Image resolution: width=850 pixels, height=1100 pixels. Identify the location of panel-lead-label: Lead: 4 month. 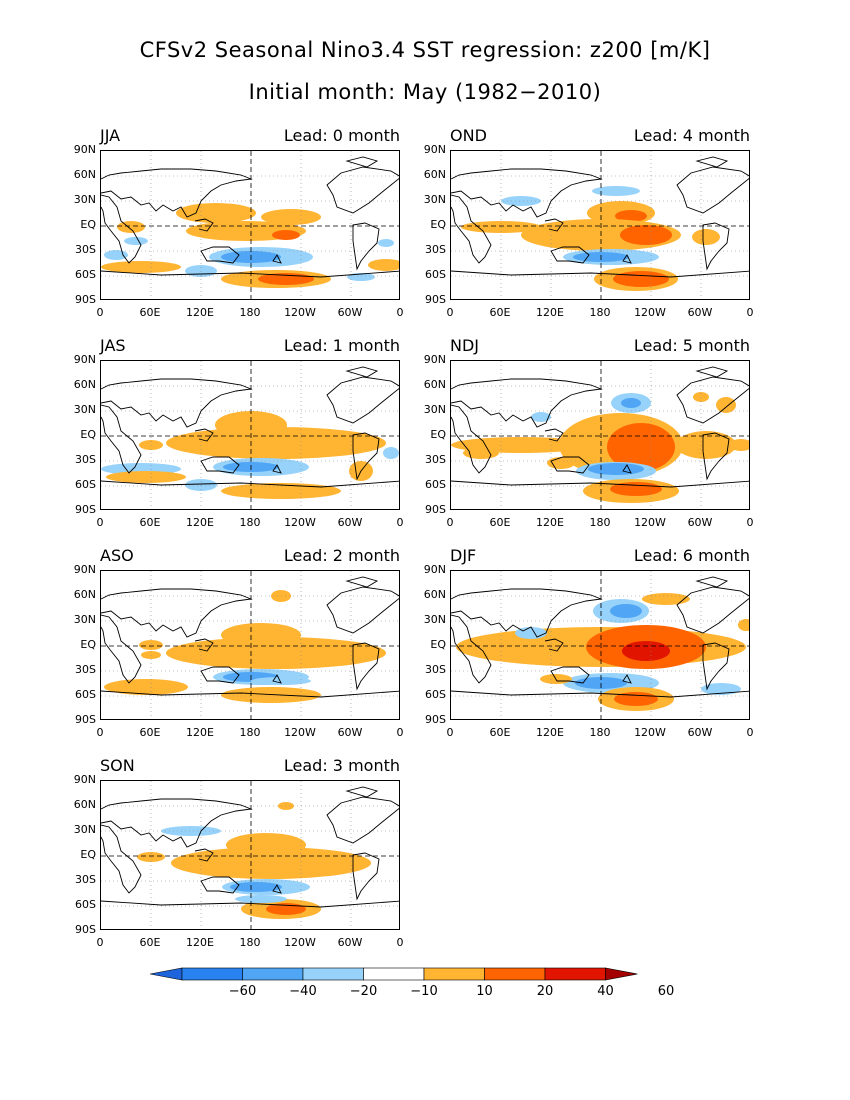
(691, 135).